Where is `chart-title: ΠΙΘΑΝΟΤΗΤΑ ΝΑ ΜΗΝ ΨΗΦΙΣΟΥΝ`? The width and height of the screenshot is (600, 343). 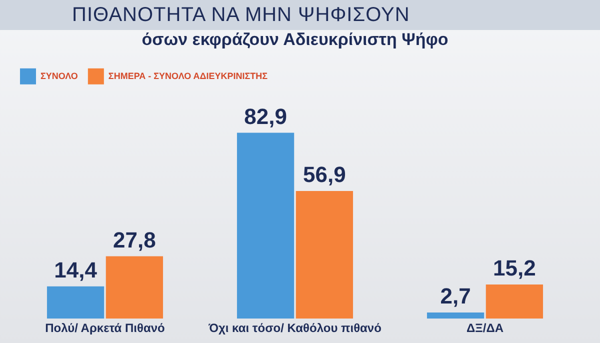
chart-title: ΠΙΘΑΝΟΤΗΤΑ ΝΑ ΜΗΝ ΨΗΦΙΣΟΥΝ is located at coordinates (300, 15).